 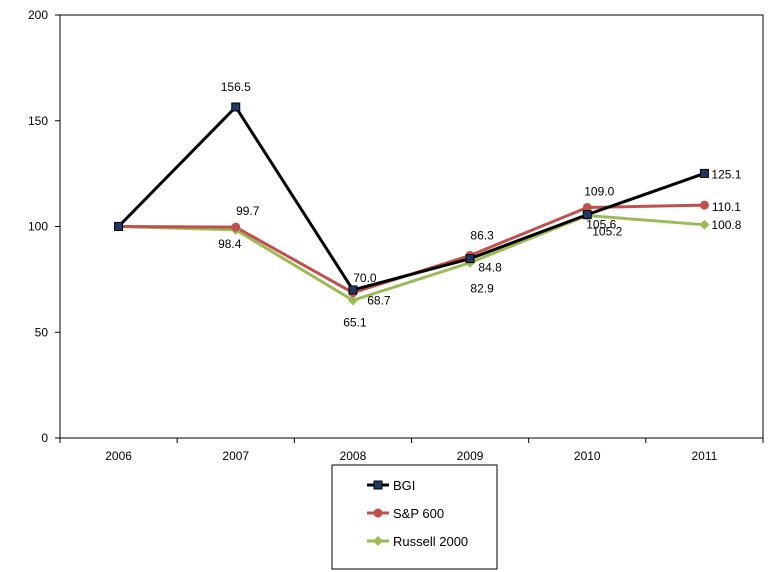 What do you see at coordinates (355, 322) in the screenshot?
I see `data-label: 65.1` at bounding box center [355, 322].